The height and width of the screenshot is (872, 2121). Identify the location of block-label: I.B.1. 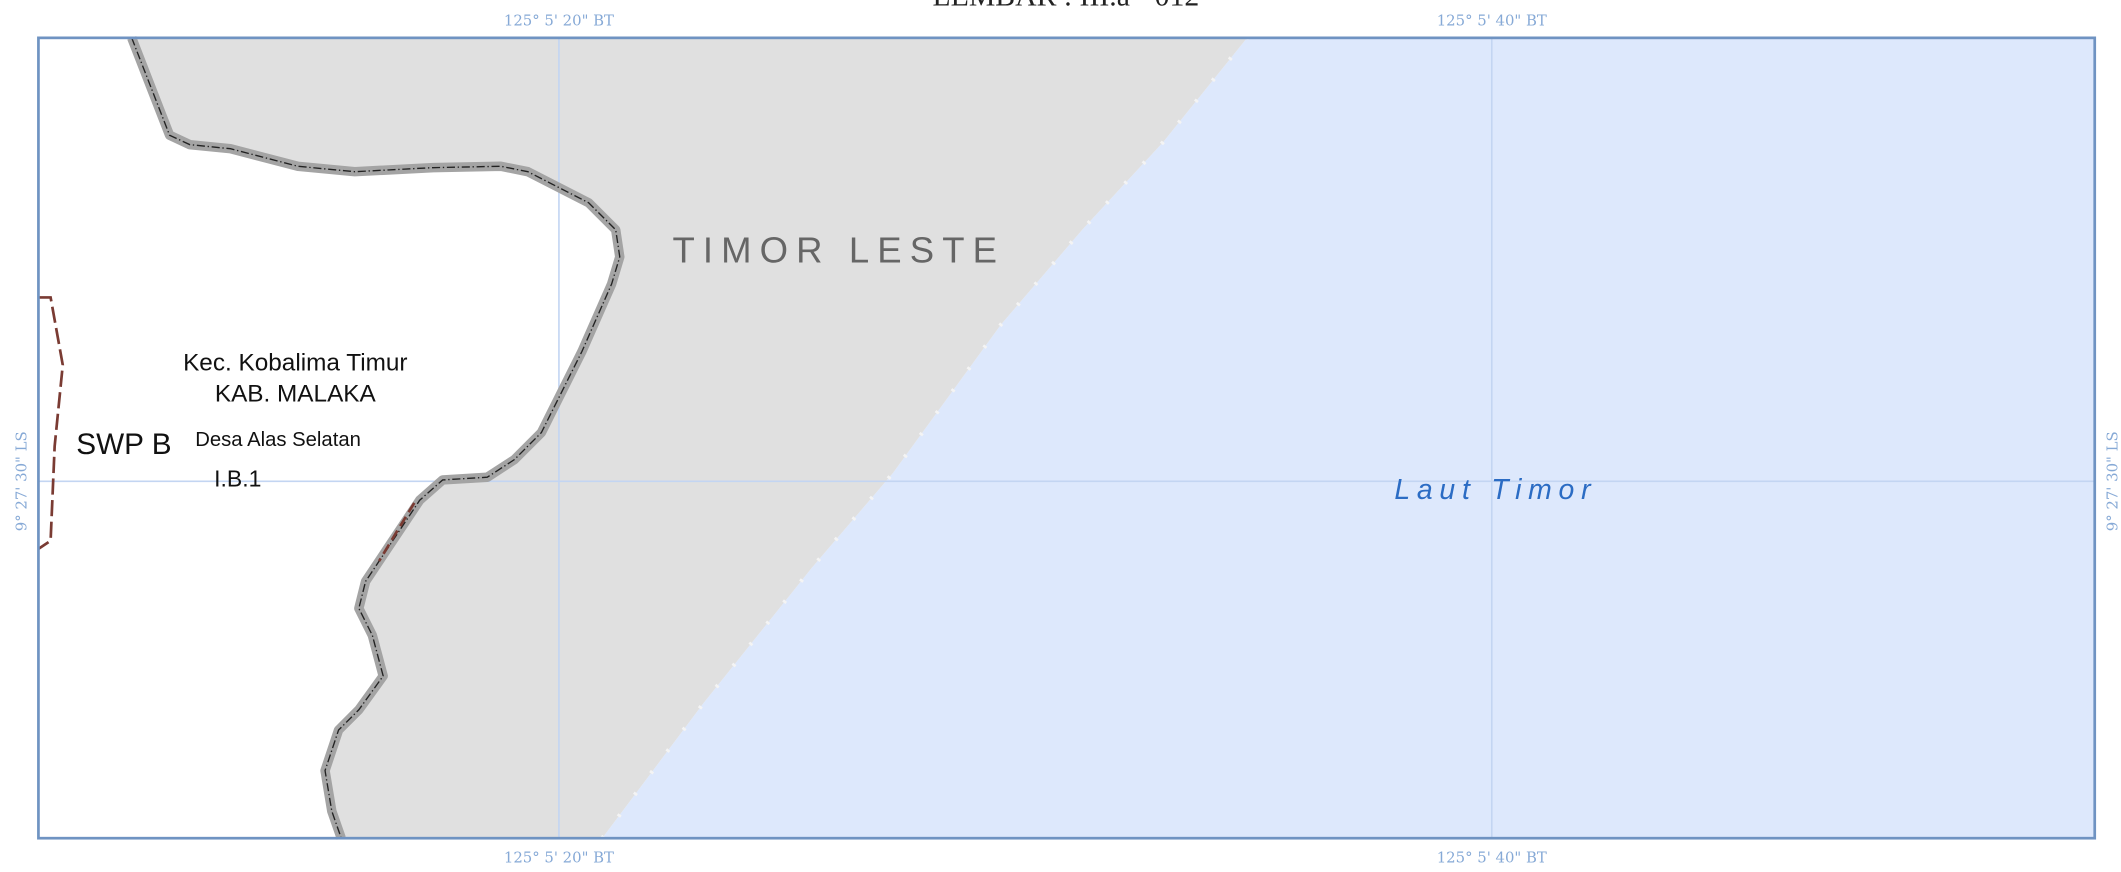
(237, 479).